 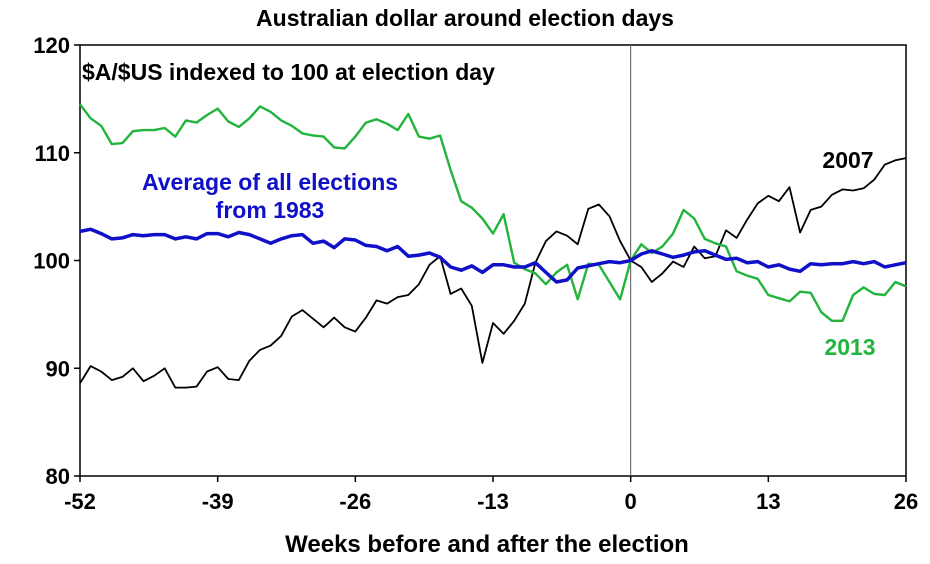 What do you see at coordinates (768, 501) in the screenshot?
I see `x-tick-label: 13` at bounding box center [768, 501].